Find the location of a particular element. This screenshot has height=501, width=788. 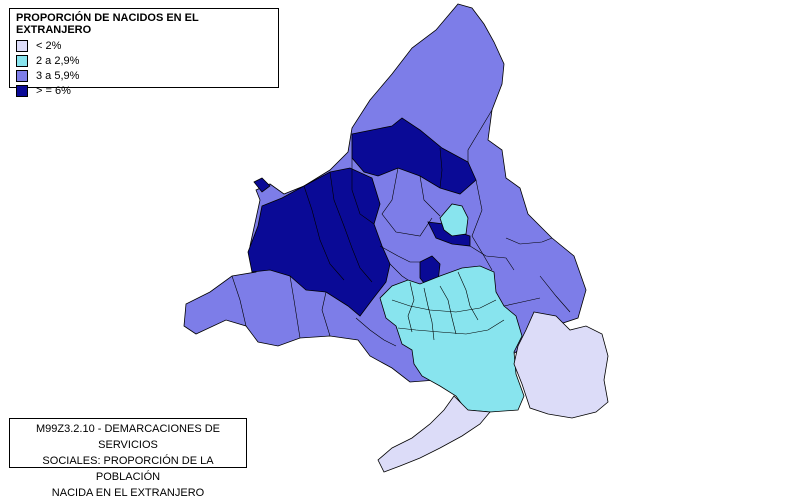

region-dark-blue-west is located at coordinates (319, 242).